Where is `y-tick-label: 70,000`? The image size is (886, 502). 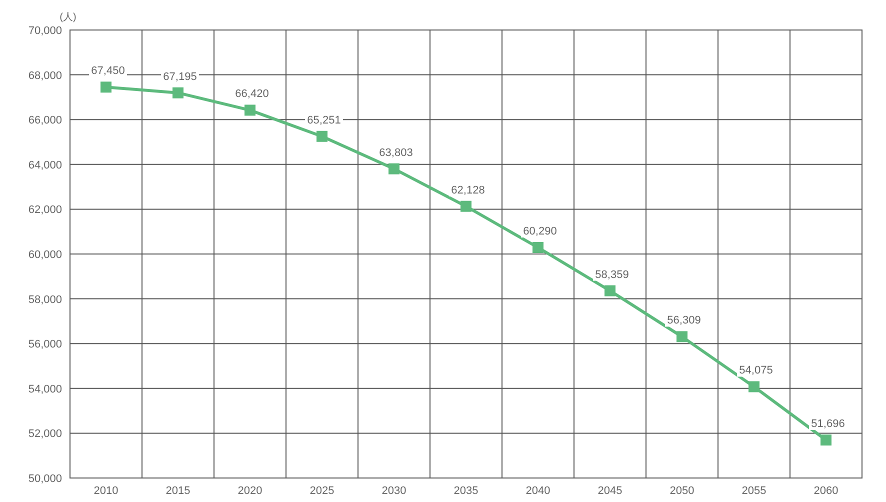
y-tick-label: 70,000 is located at coordinates (45, 31).